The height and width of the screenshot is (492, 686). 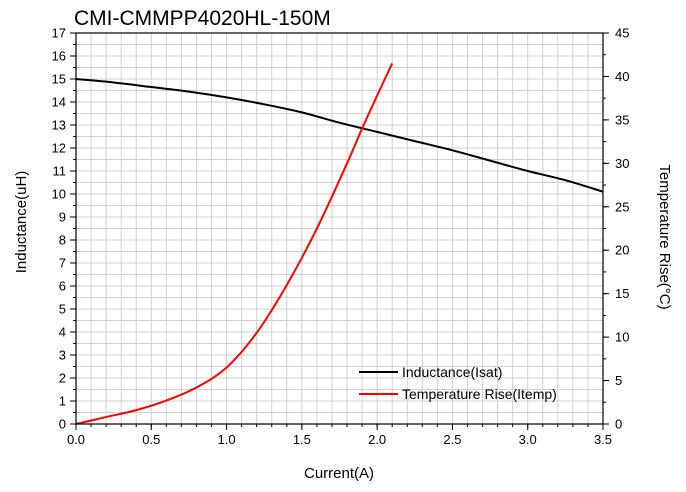 What do you see at coordinates (62, 309) in the screenshot?
I see `y-tick-label: 5` at bounding box center [62, 309].